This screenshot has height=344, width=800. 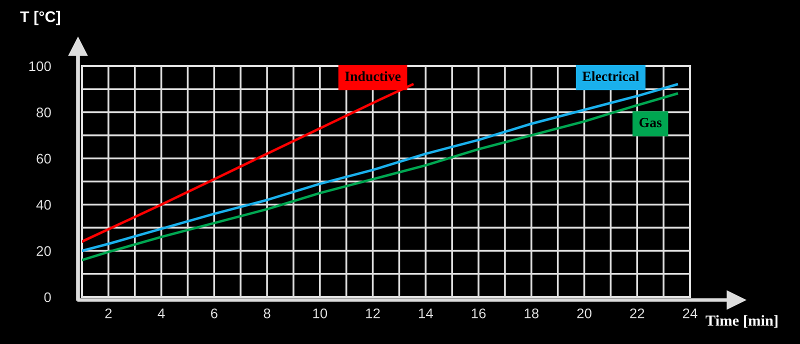 What do you see at coordinates (531, 313) in the screenshot?
I see `x-tick-label: 18` at bounding box center [531, 313].